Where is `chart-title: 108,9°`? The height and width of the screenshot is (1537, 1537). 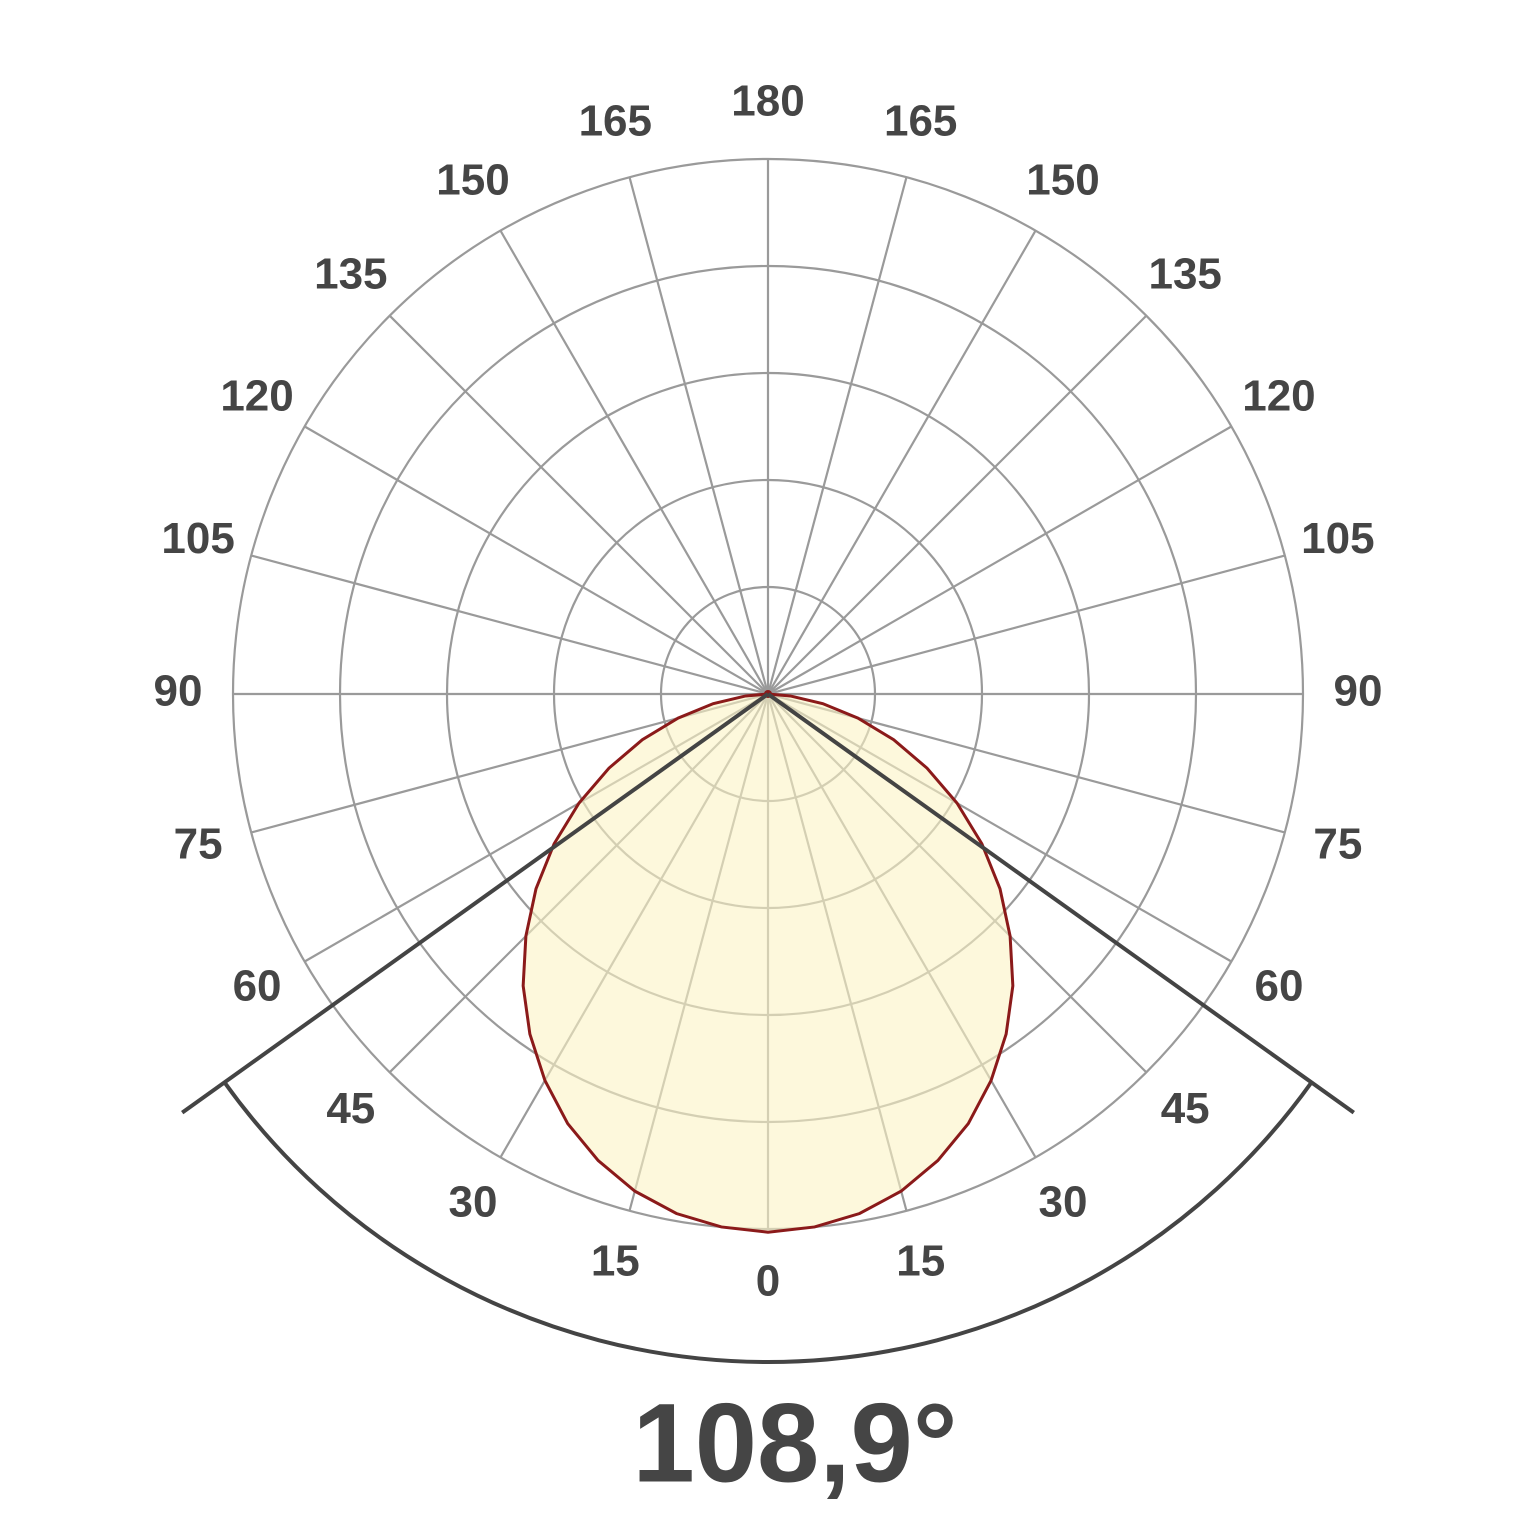
chart-title: 108,9° is located at coordinates (794, 1443).